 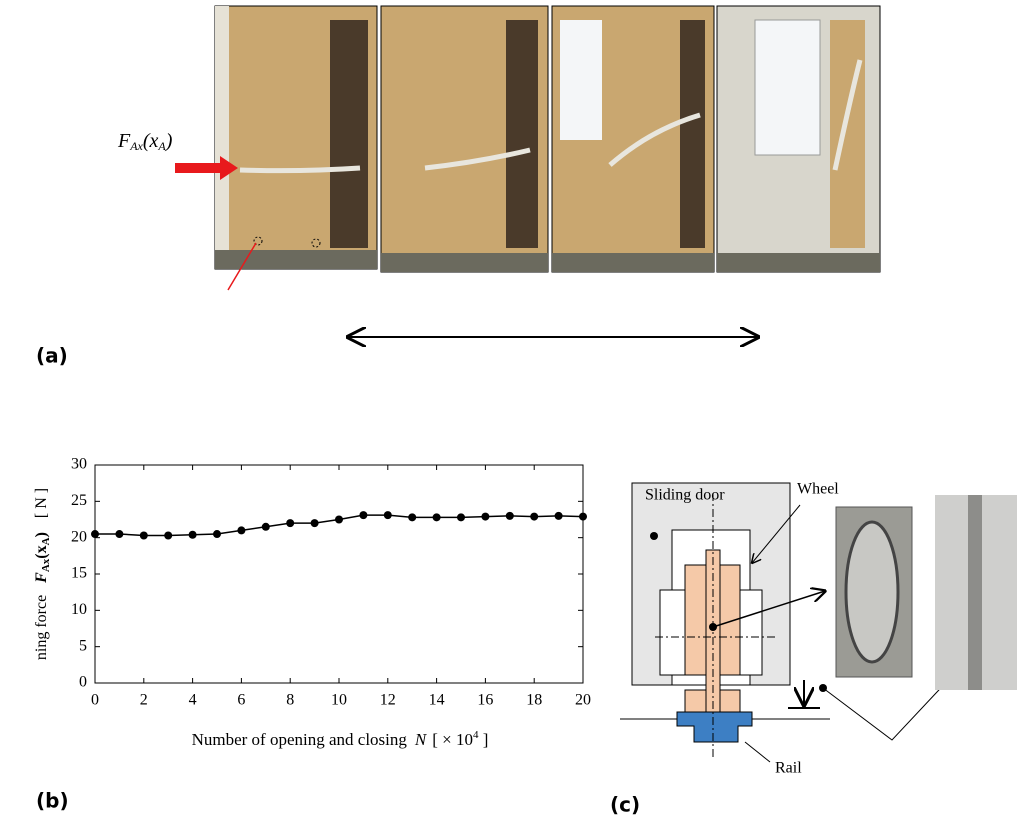 What do you see at coordinates (485, 700) in the screenshot?
I see `x-tick-label: 16` at bounding box center [485, 700].